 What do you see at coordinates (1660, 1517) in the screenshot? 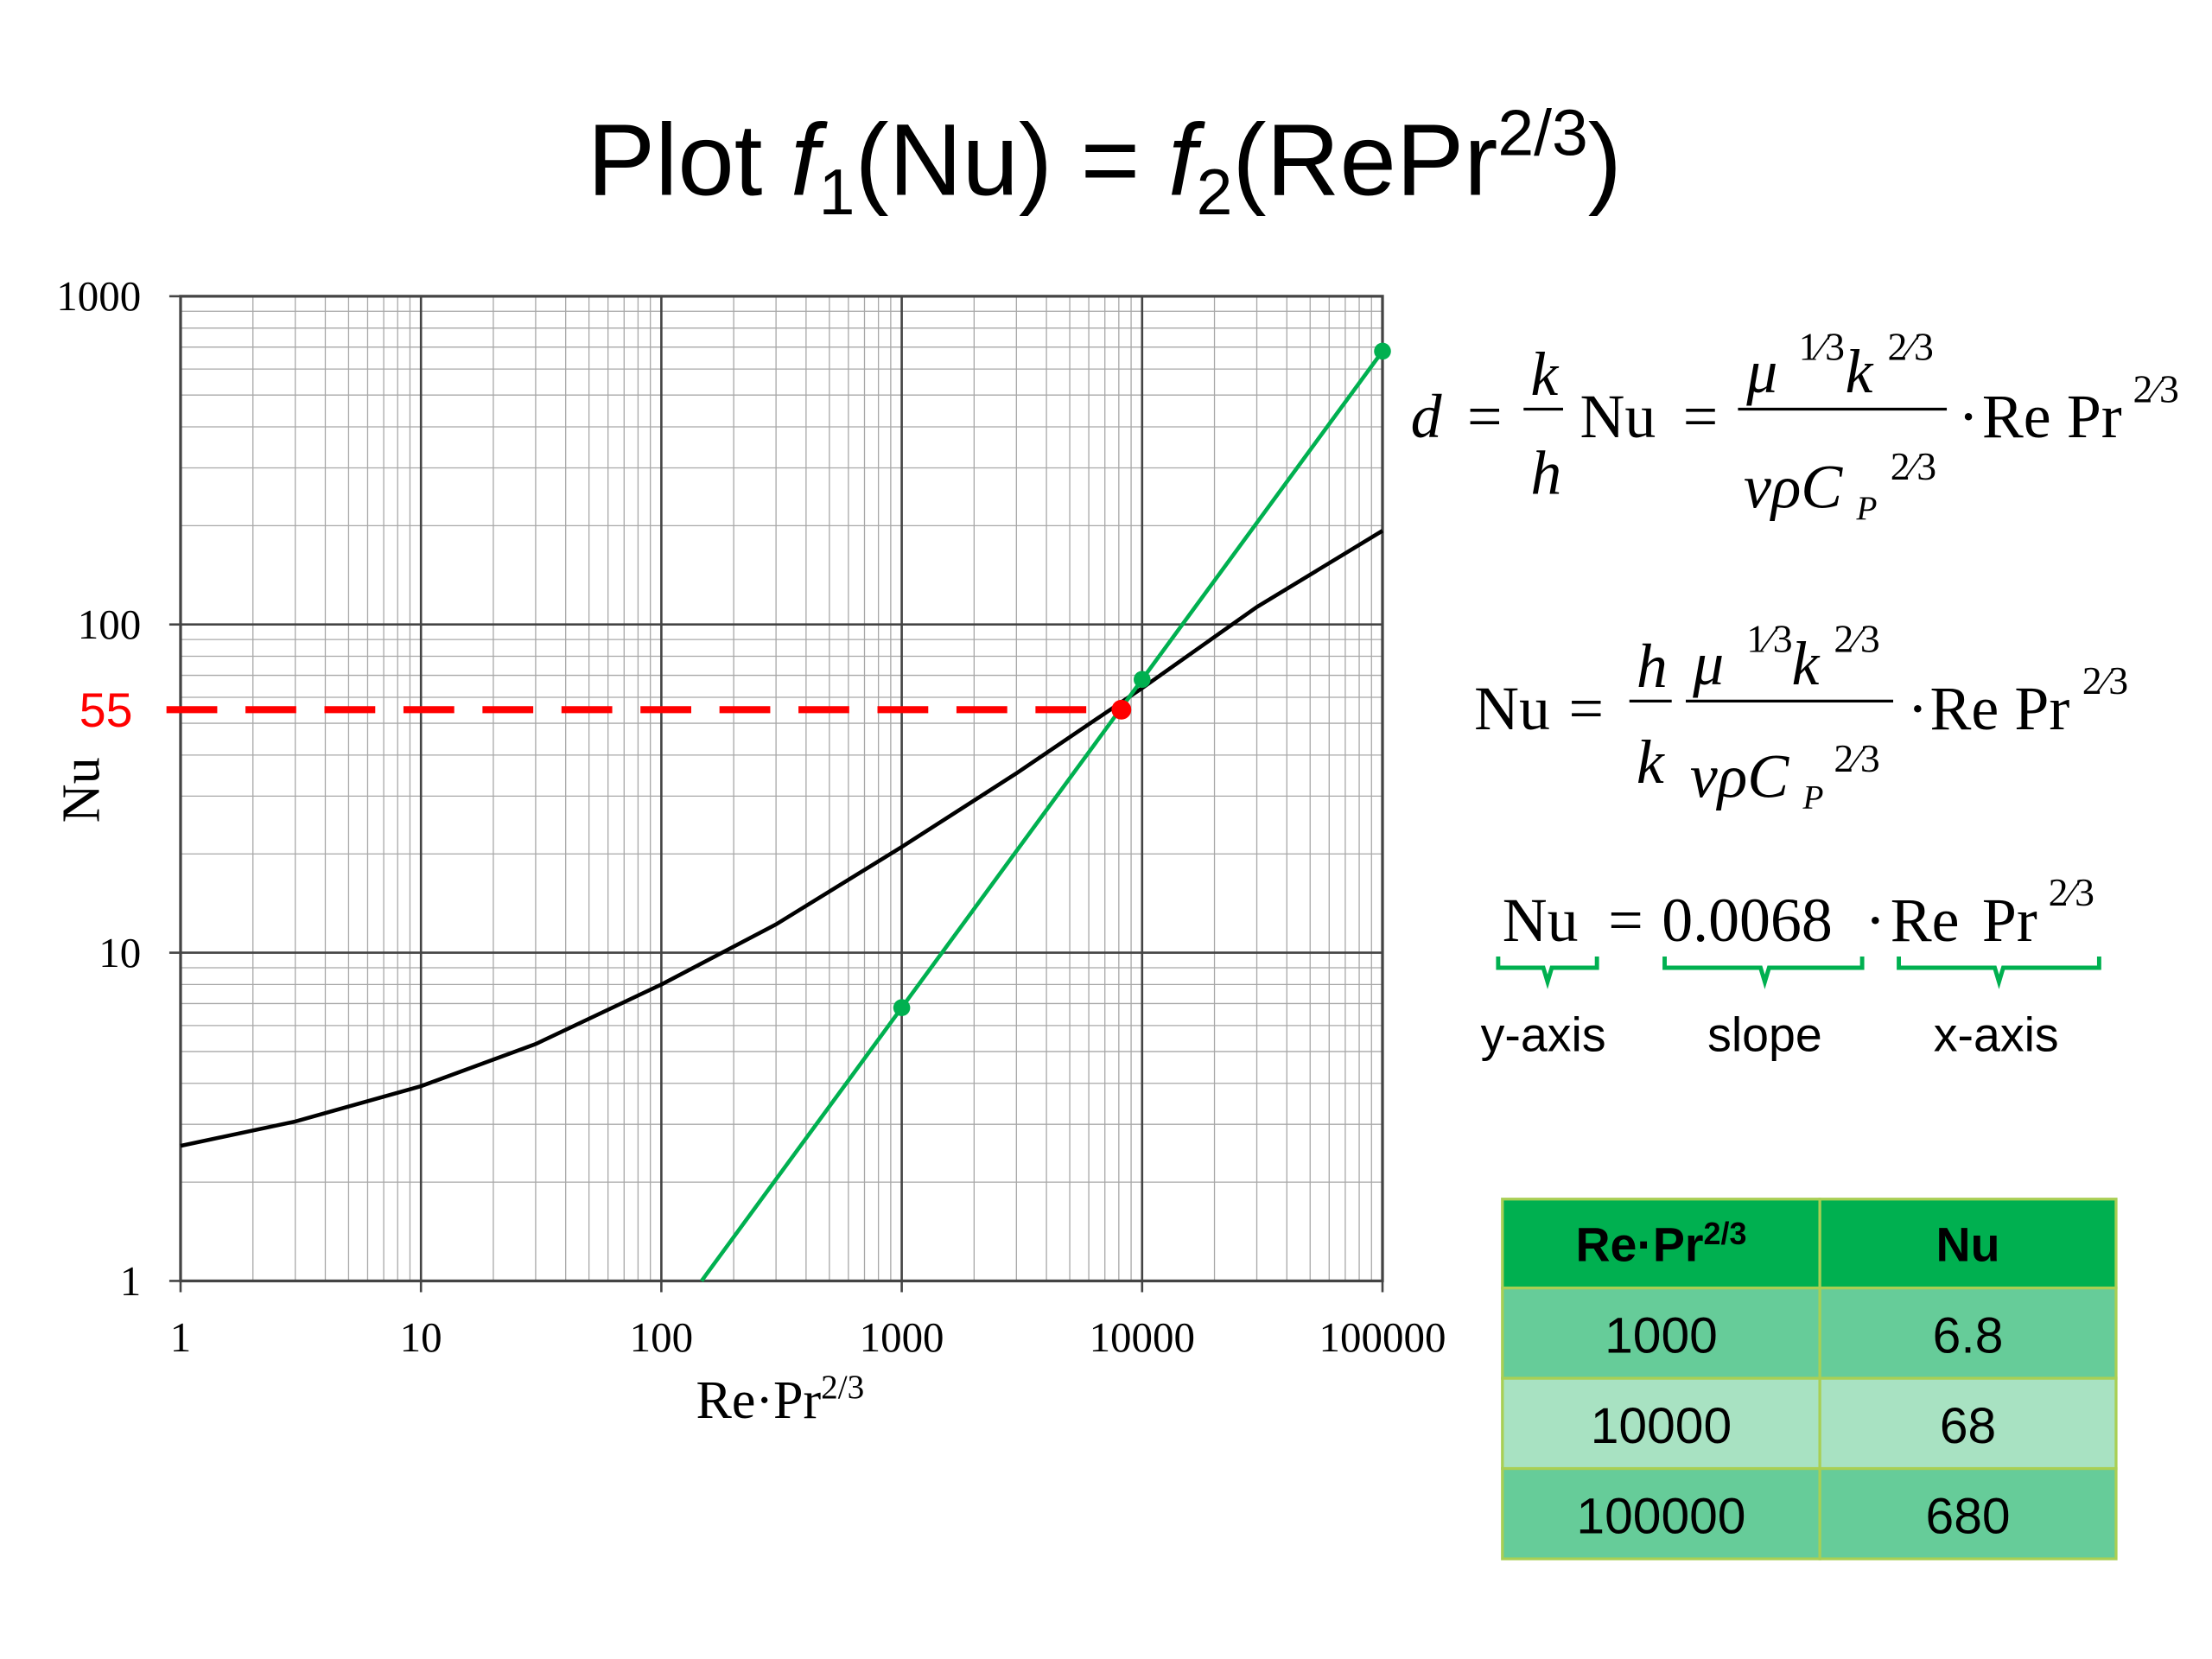
I see `table-cell-text: 100000` at bounding box center [1660, 1517].